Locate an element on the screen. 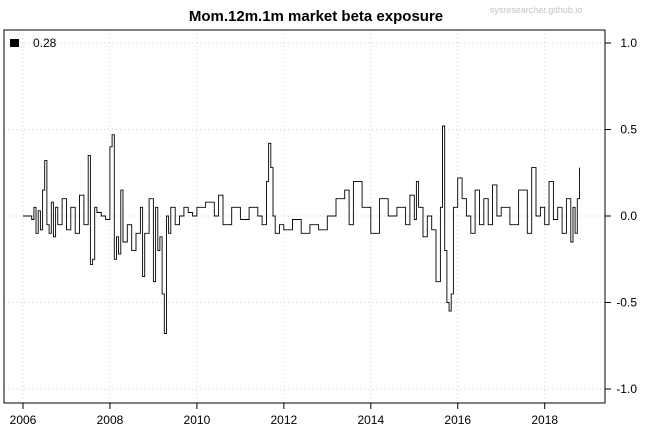 Image resolution: width=648 pixels, height=432 pixels. y-tick-label: -1.0 is located at coordinates (626, 389).